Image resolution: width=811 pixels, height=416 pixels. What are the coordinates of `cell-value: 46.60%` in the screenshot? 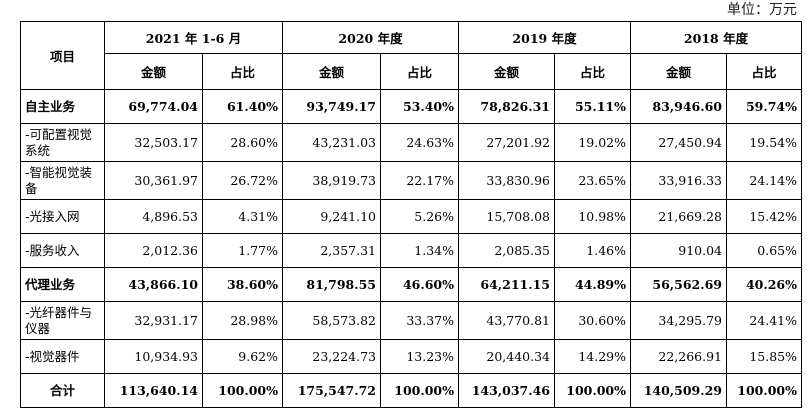 It's located at (419, 284).